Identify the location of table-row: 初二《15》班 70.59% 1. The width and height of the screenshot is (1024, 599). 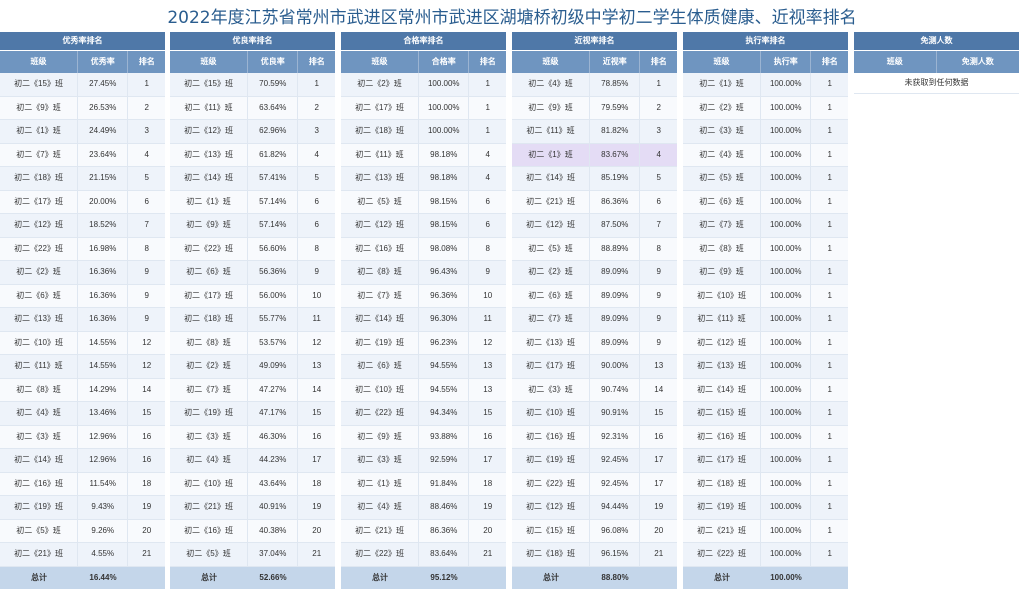
(252, 85).